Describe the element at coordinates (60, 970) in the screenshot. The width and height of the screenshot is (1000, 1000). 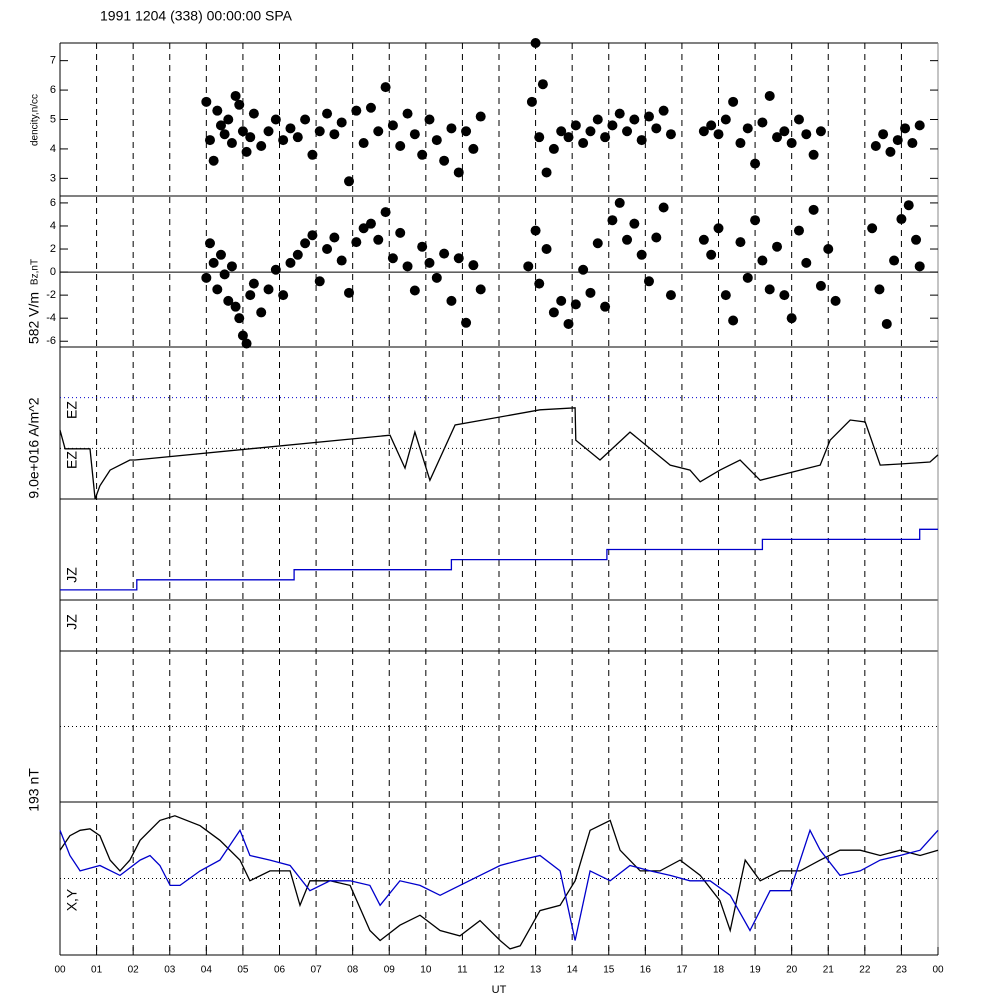
I see `x-tick-label: 00` at that location.